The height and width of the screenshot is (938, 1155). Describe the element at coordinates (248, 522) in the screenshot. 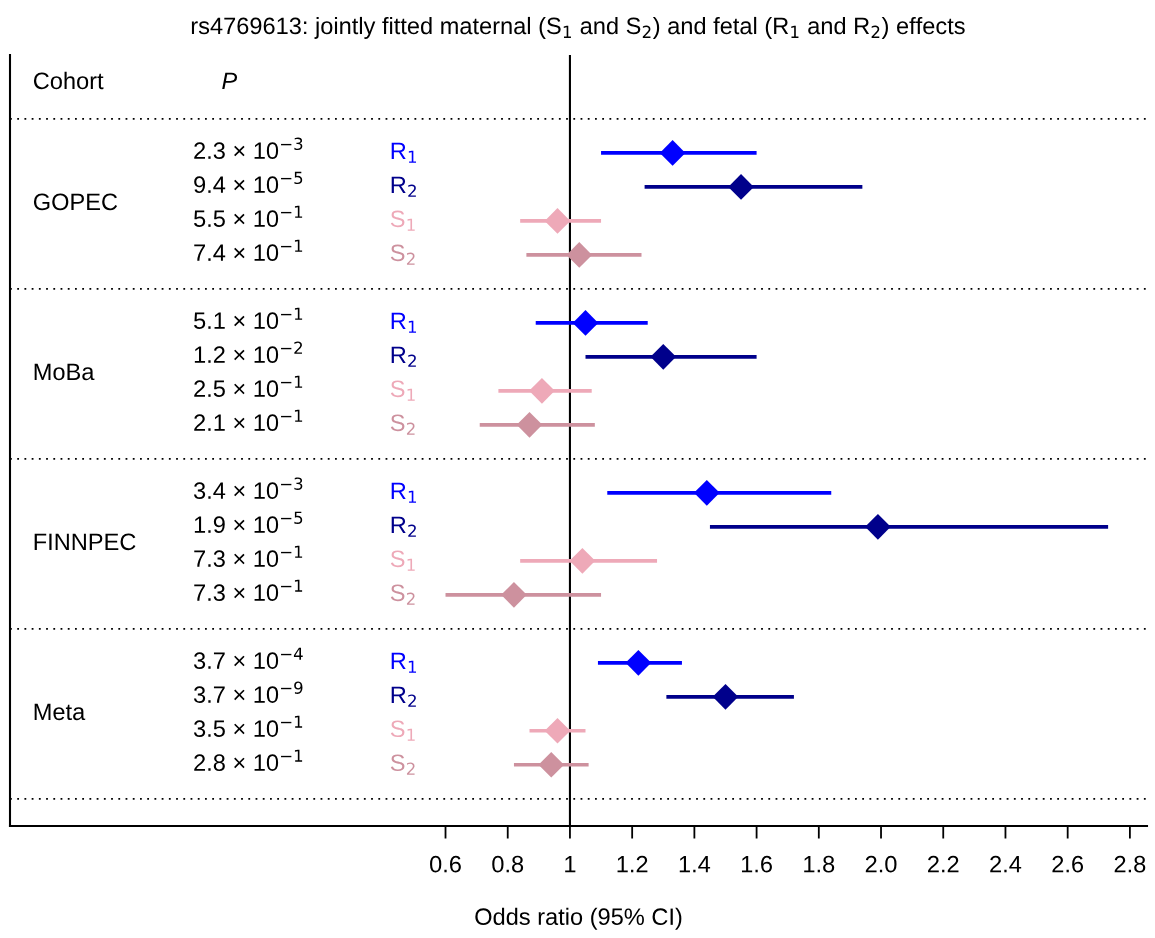

I see `y-tick-label: 1.9 × 10$^{−5}$` at that location.